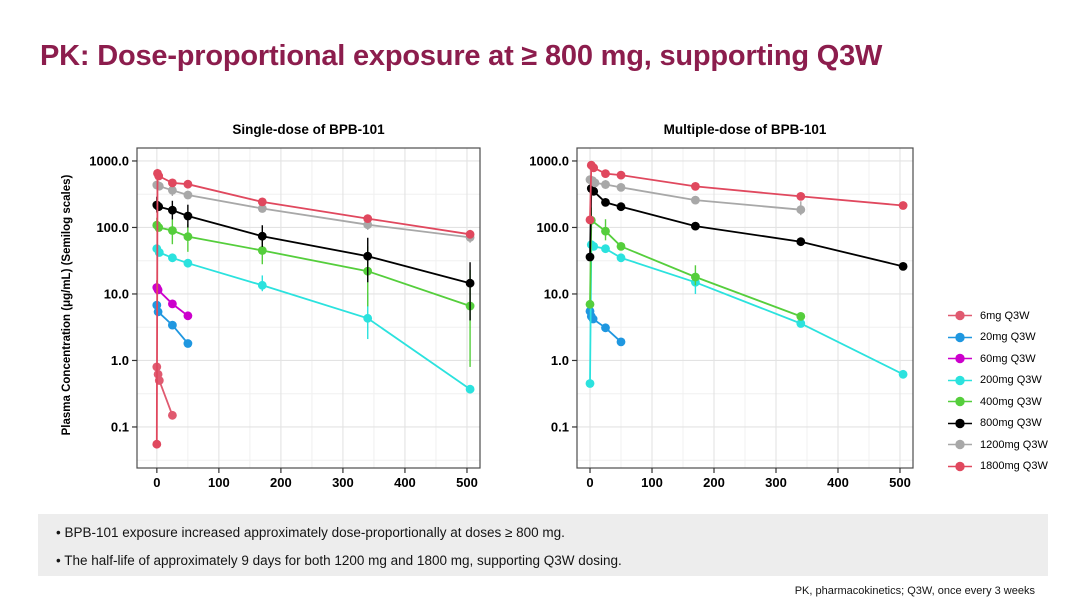  I want to click on series-20mg-q3w, so click(172, 324).